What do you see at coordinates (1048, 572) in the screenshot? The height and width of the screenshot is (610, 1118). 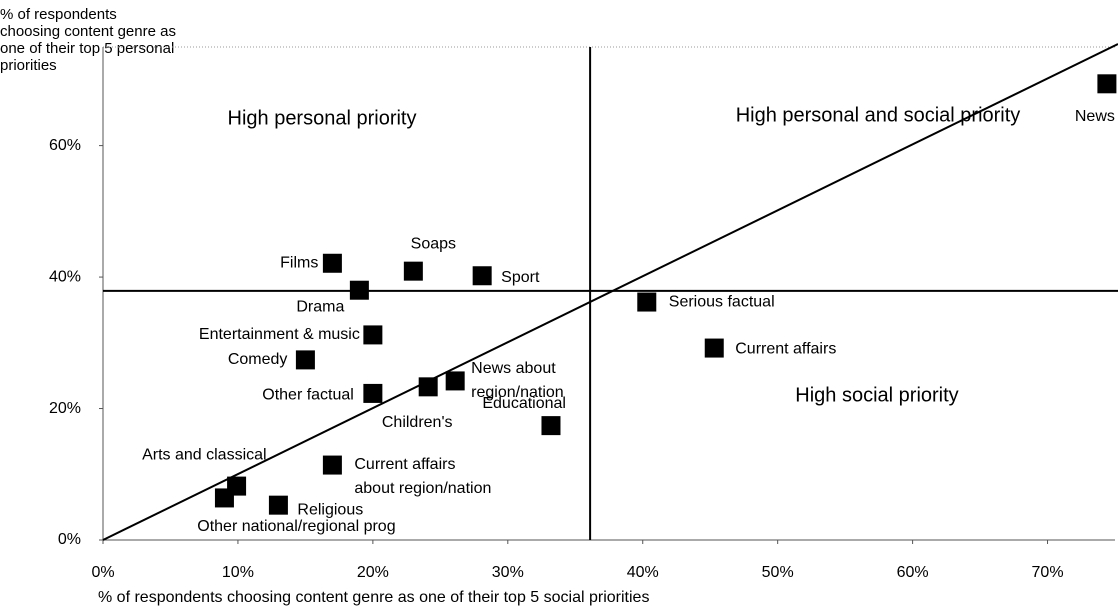 I see `x-tick-label: 70%` at bounding box center [1048, 572].